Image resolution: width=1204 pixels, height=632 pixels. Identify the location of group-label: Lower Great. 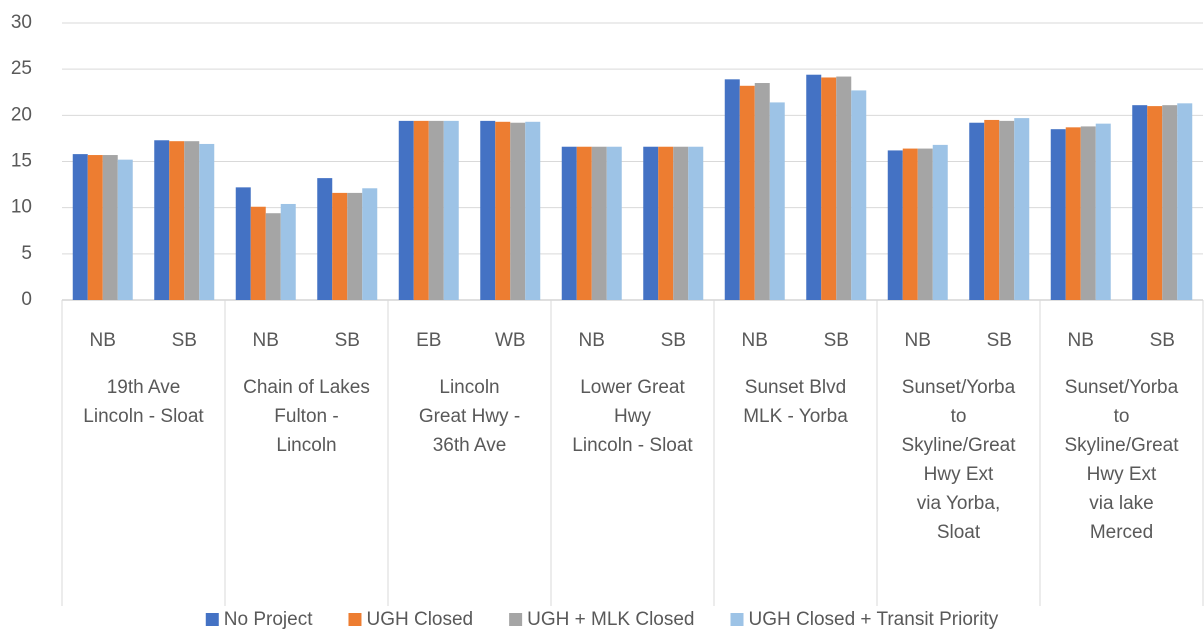
(632, 387).